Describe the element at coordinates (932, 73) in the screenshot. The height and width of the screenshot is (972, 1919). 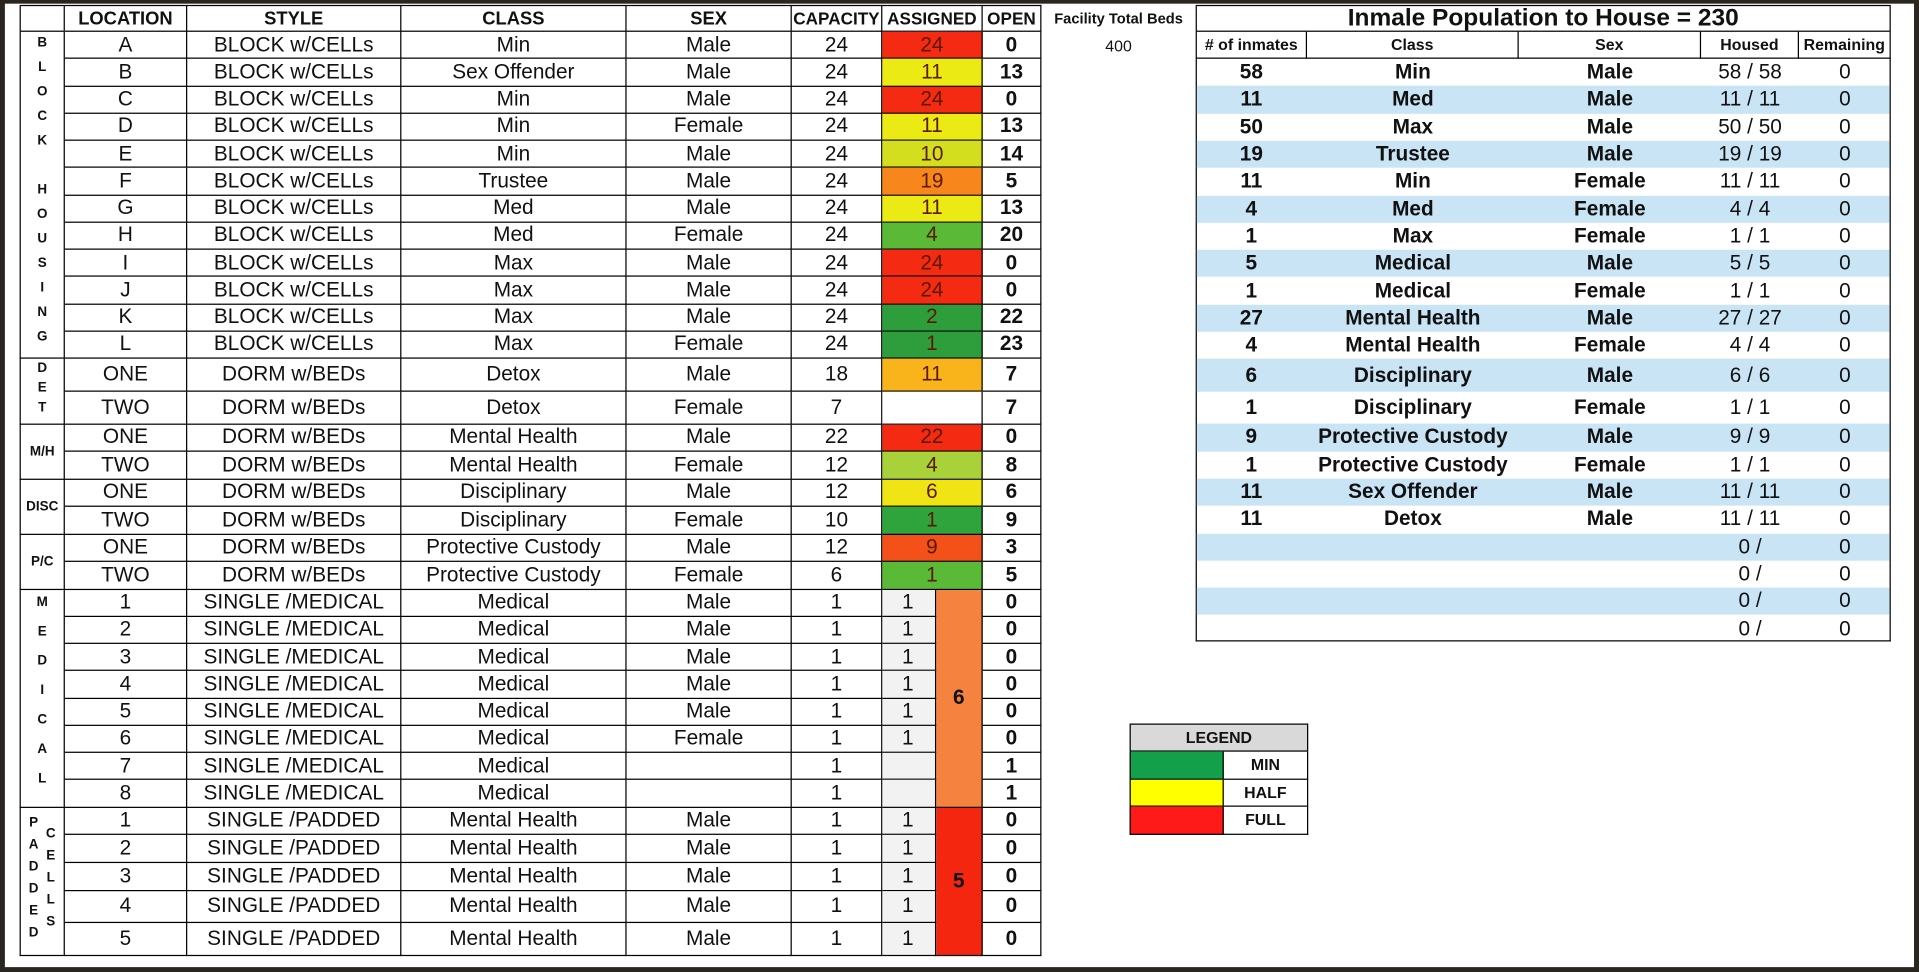
I see `assigned-cell: 11` at that location.